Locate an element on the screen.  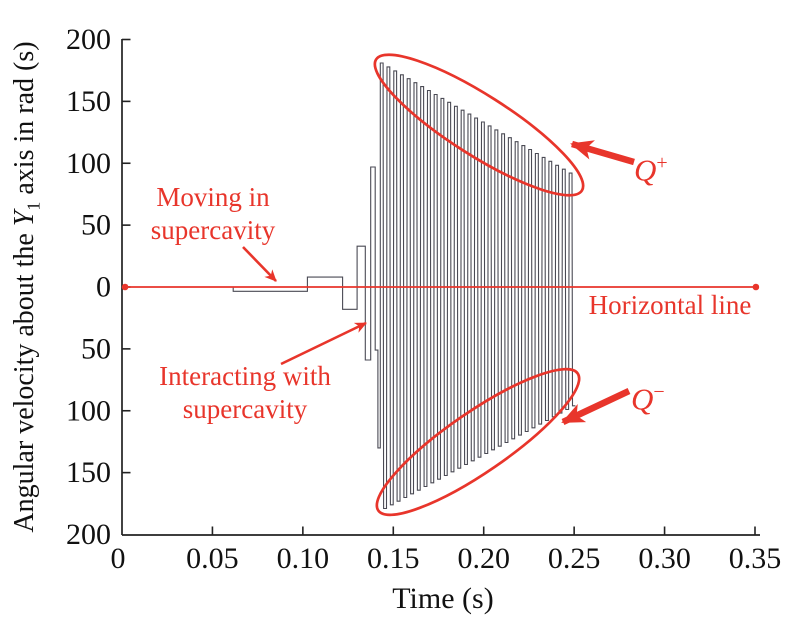
horizontal-zero-line is located at coordinates (440, 287).